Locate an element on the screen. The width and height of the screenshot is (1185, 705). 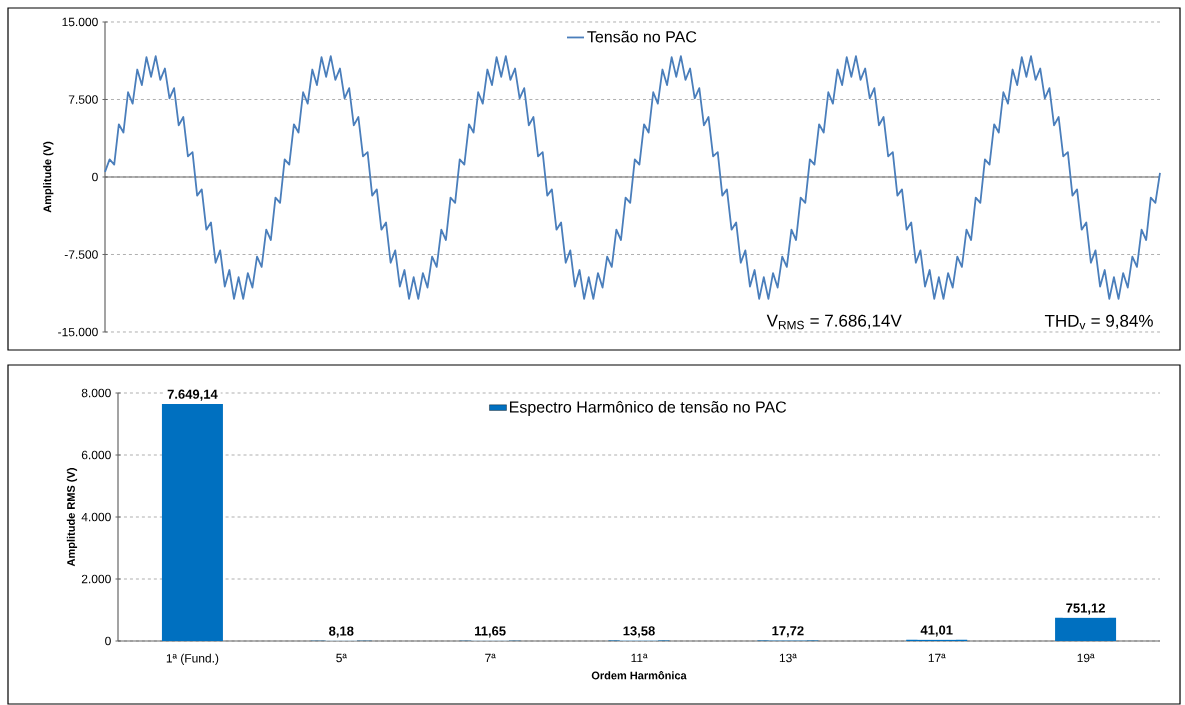
data-label: 751,12 is located at coordinates (1085, 609).